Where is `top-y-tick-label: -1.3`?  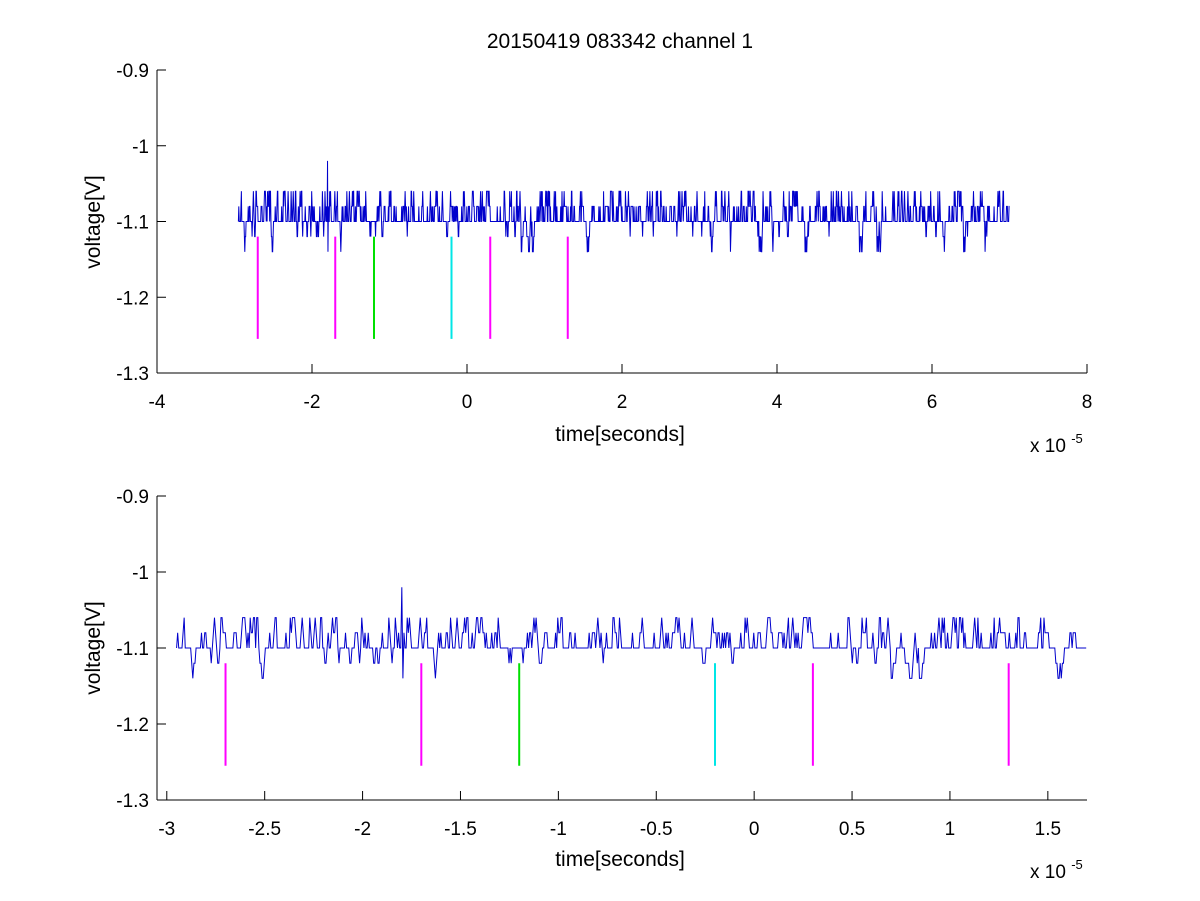 top-y-tick-label: -1.3 is located at coordinates (132, 374).